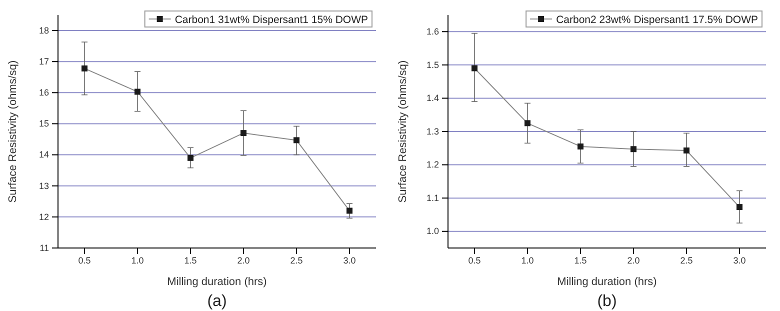 Image resolution: width=780 pixels, height=311 pixels. What do you see at coordinates (432, 31) in the screenshot?
I see `y-tick-label: 1.6` at bounding box center [432, 31].